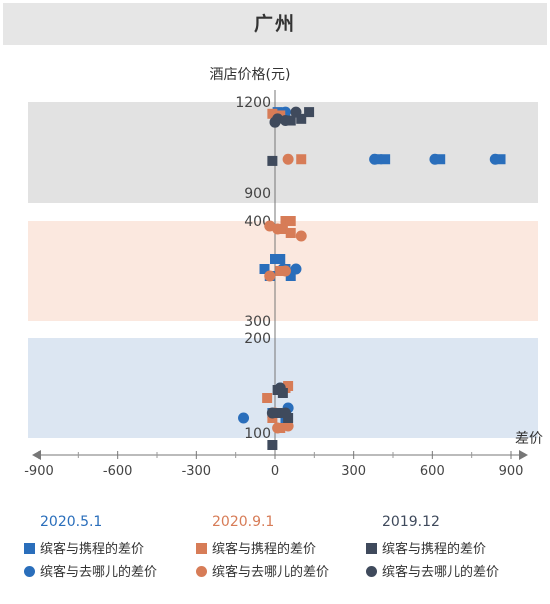 This screenshot has height=604, width=550. What do you see at coordinates (411, 522) in the screenshot?
I see `legend-group-title: 2019.12` at bounding box center [411, 522].